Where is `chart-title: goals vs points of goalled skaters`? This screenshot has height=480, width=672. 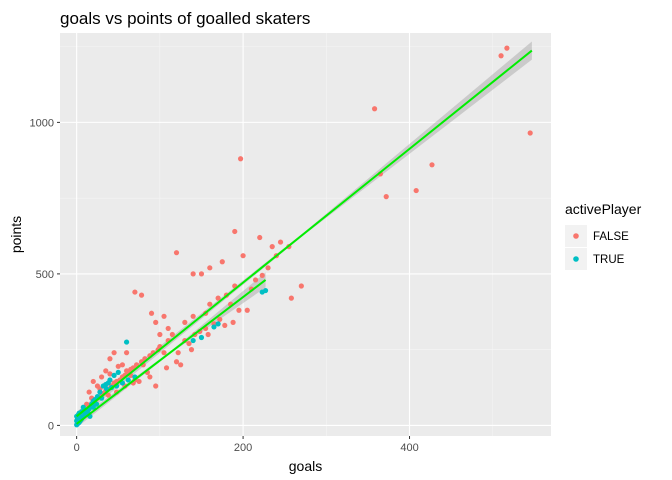
chart-title: goals vs points of goalled skaters is located at coordinates (185, 18).